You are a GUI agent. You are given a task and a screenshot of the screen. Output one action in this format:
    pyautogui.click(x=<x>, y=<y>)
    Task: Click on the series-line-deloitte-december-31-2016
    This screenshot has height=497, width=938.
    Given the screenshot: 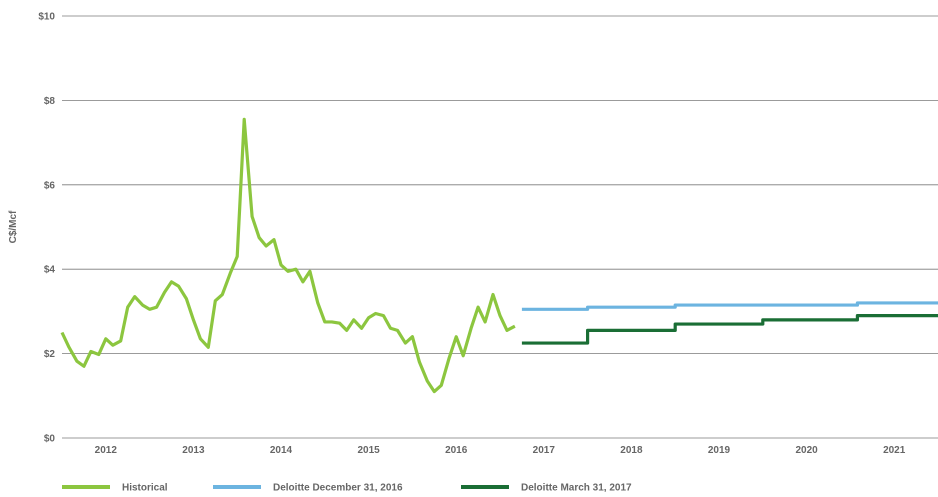 What is the action you would take?
    pyautogui.click(x=729, y=306)
    